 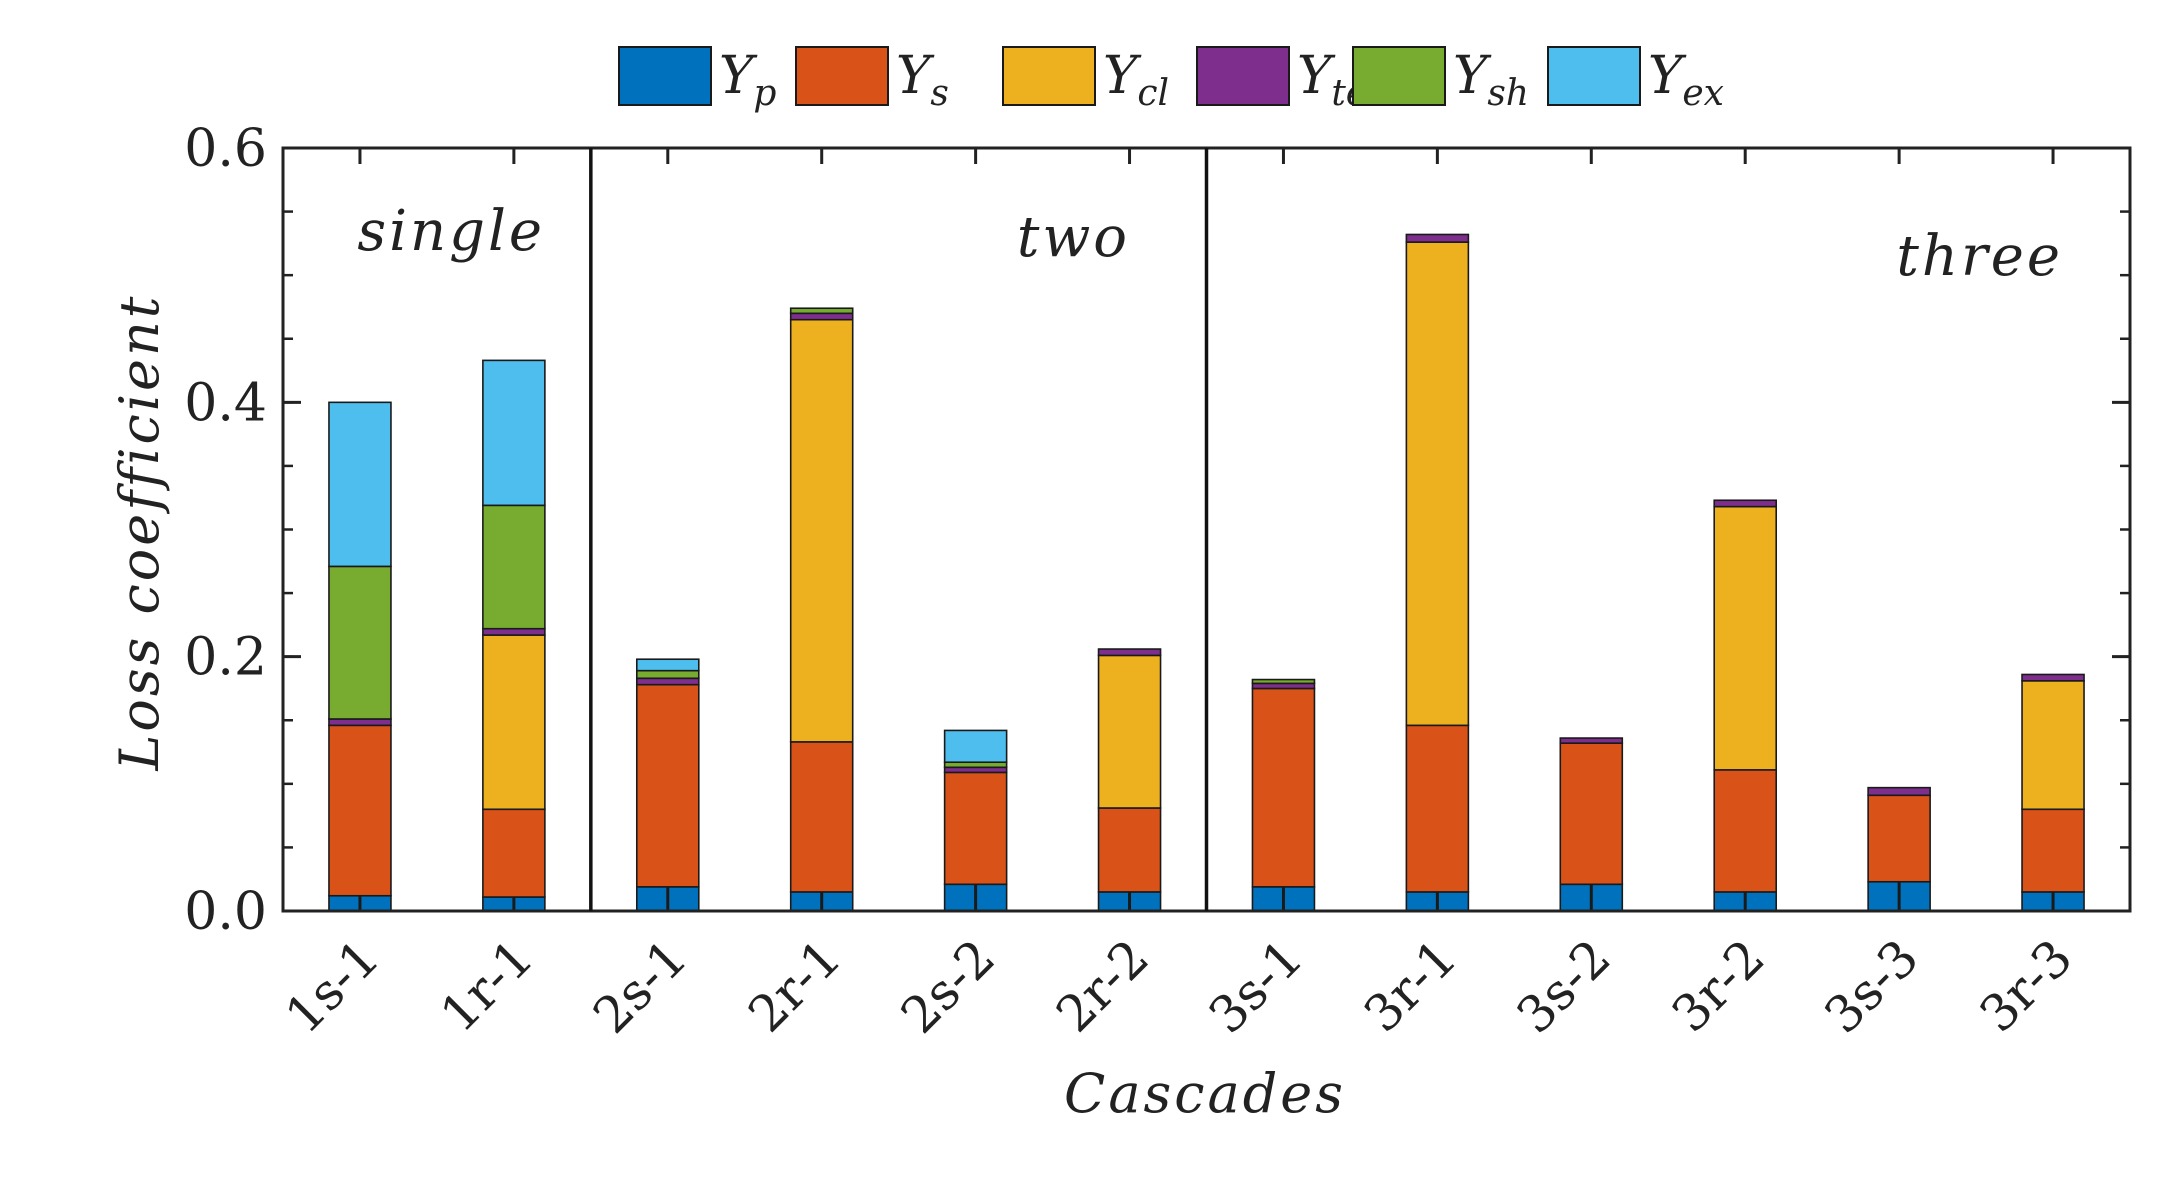 What do you see at coordinates (360, 642) in the screenshot?
I see `bar-1s-1-Ysh` at bounding box center [360, 642].